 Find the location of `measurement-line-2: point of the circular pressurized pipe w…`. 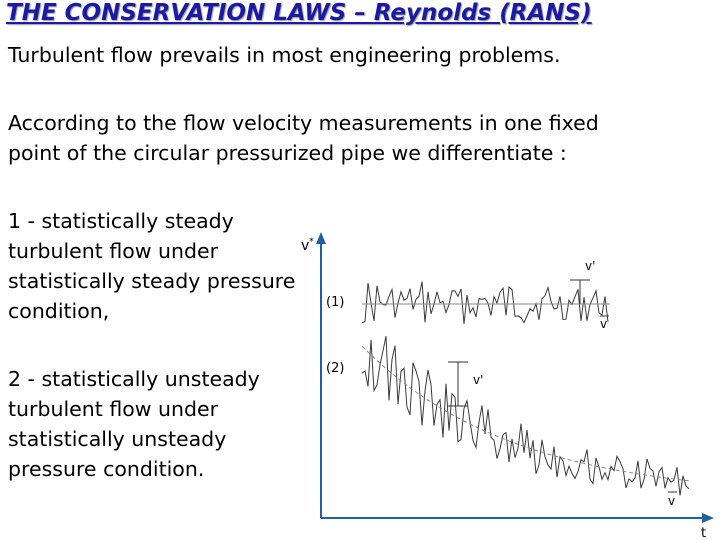

measurement-line-2: point of the circular pressurized pipe w… is located at coordinates (287, 153).